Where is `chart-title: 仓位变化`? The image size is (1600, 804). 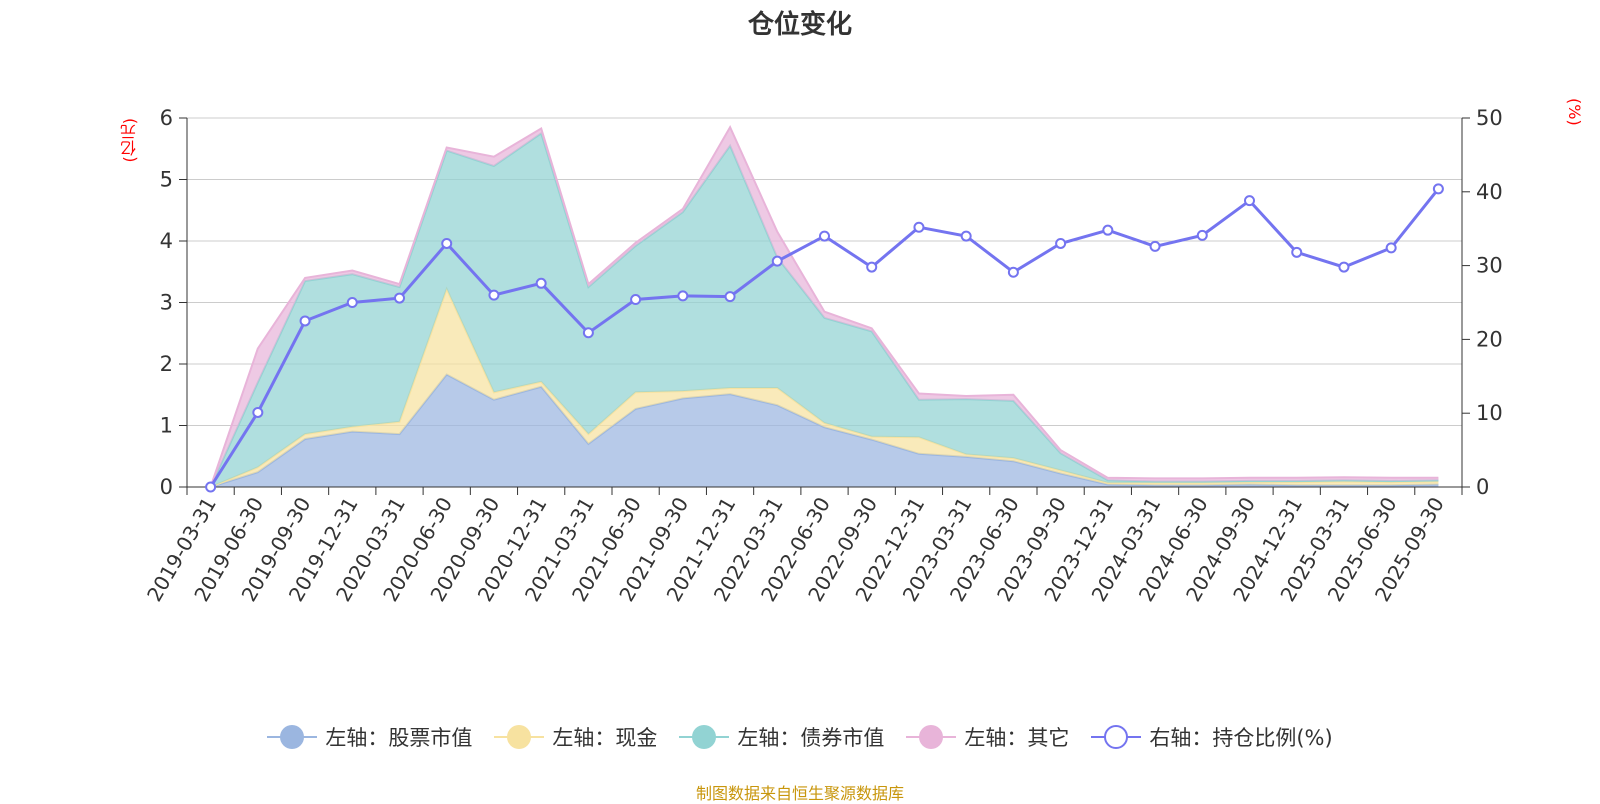
chart-title: 仓位变化 is located at coordinates (799, 25).